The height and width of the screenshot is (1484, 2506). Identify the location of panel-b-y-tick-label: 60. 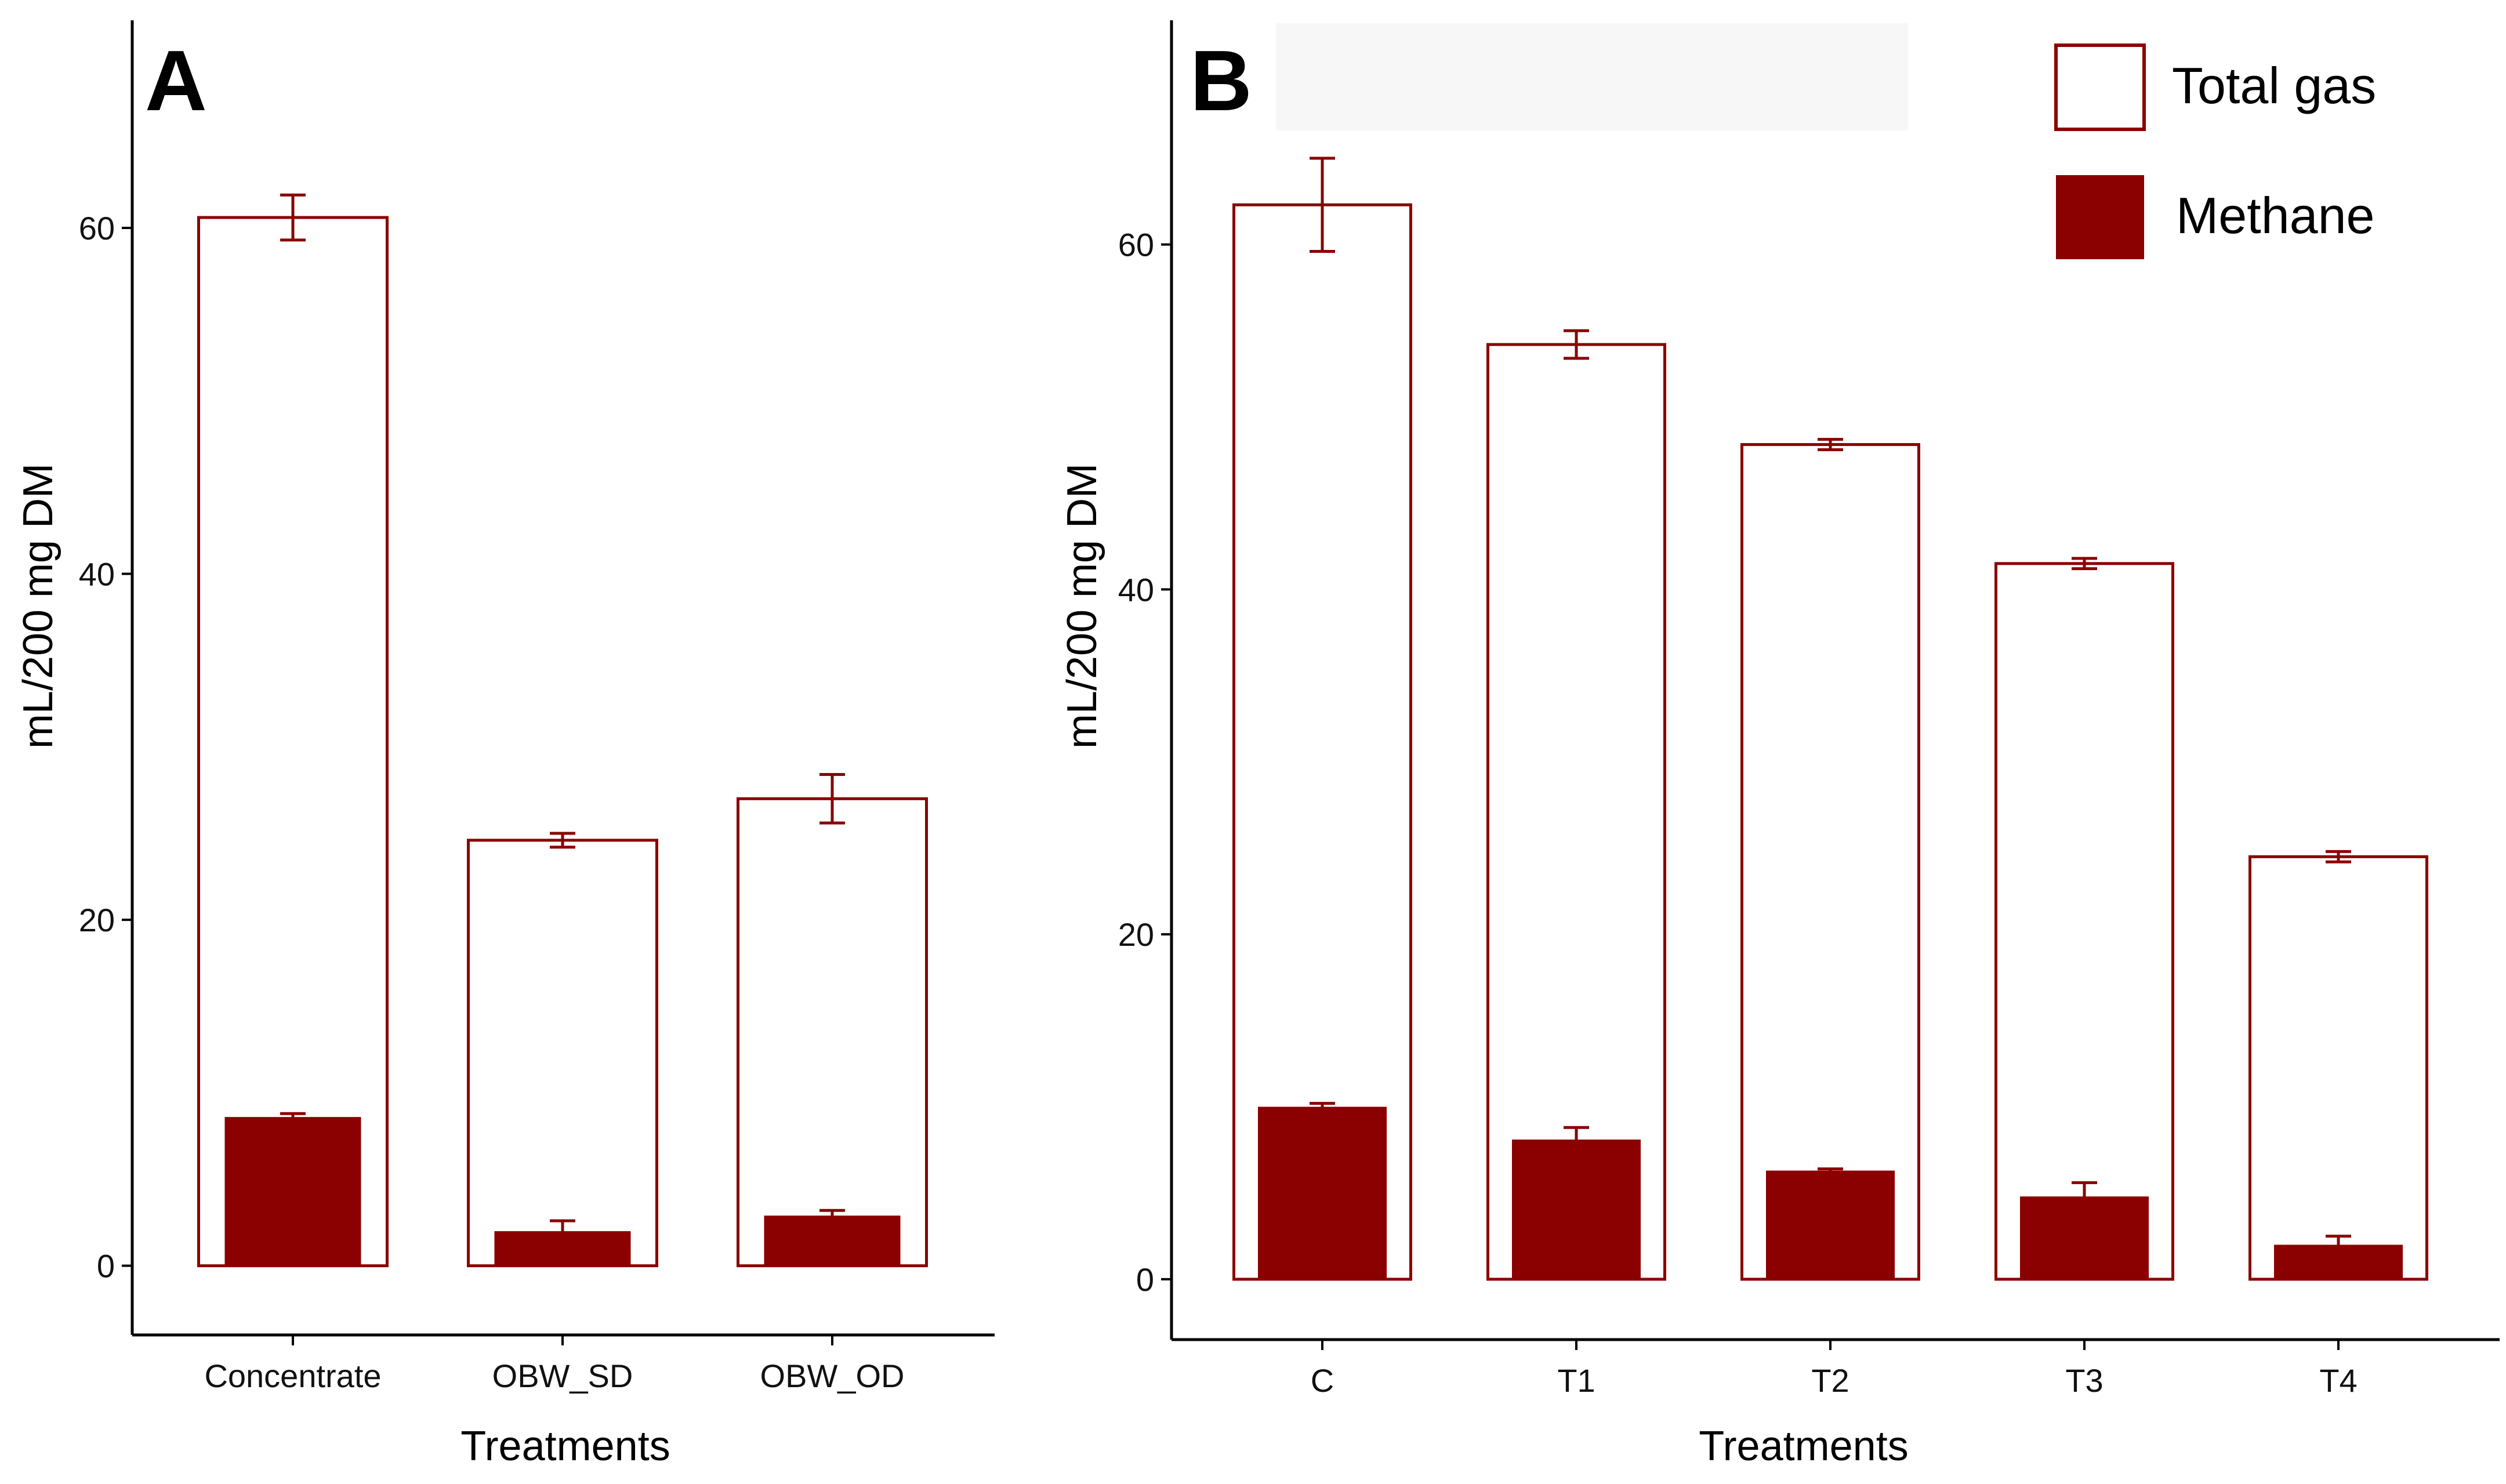
(1136, 245).